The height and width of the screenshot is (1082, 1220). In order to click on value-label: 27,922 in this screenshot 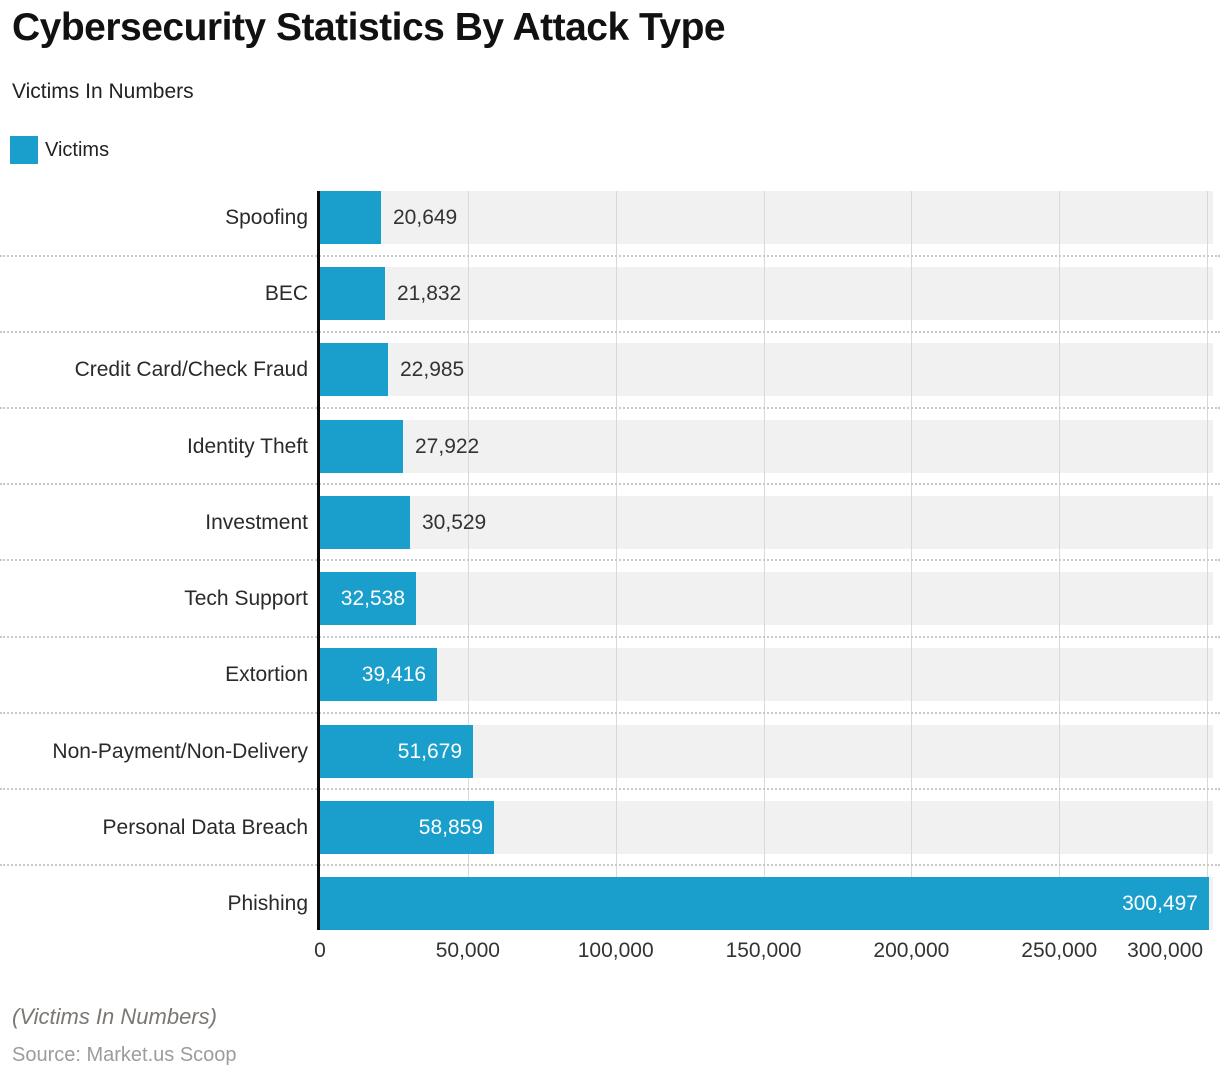, I will do `click(447, 446)`.